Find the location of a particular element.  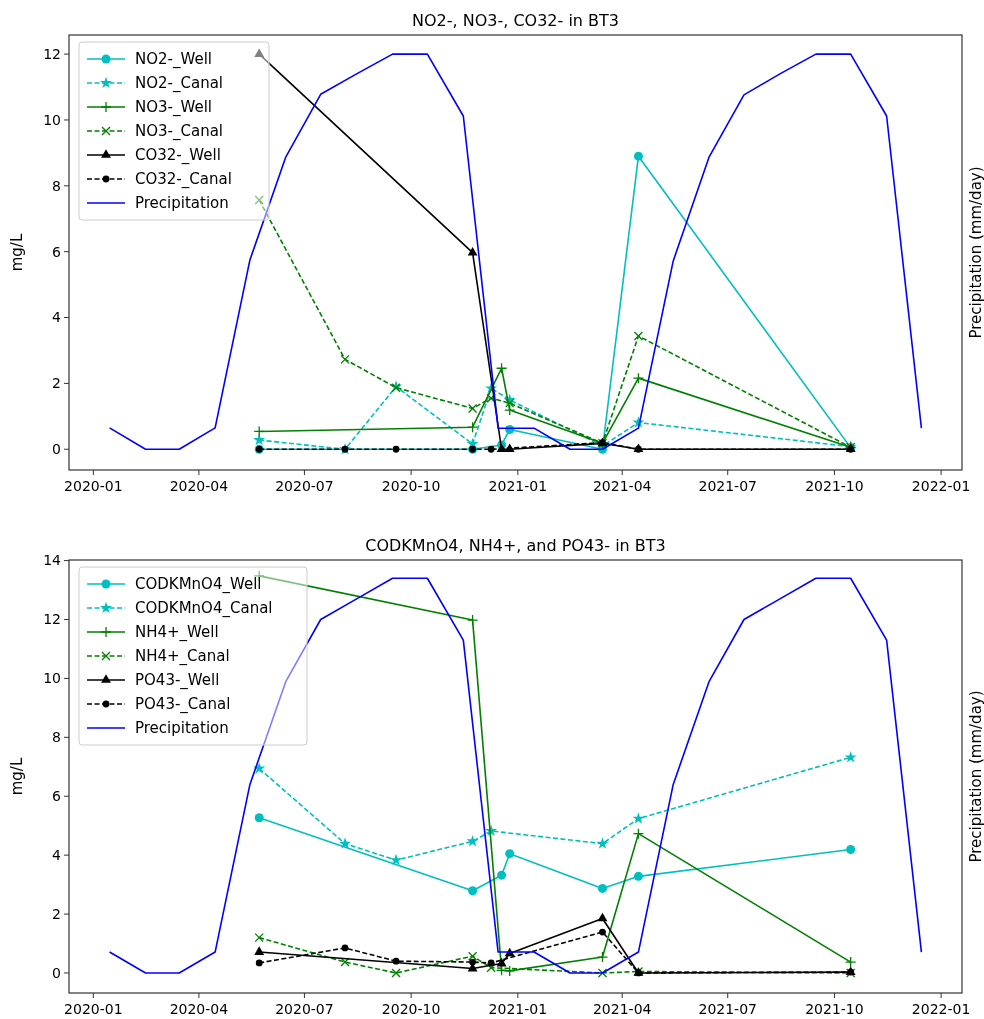

legend-label: CO32-_Well is located at coordinates (178, 156).